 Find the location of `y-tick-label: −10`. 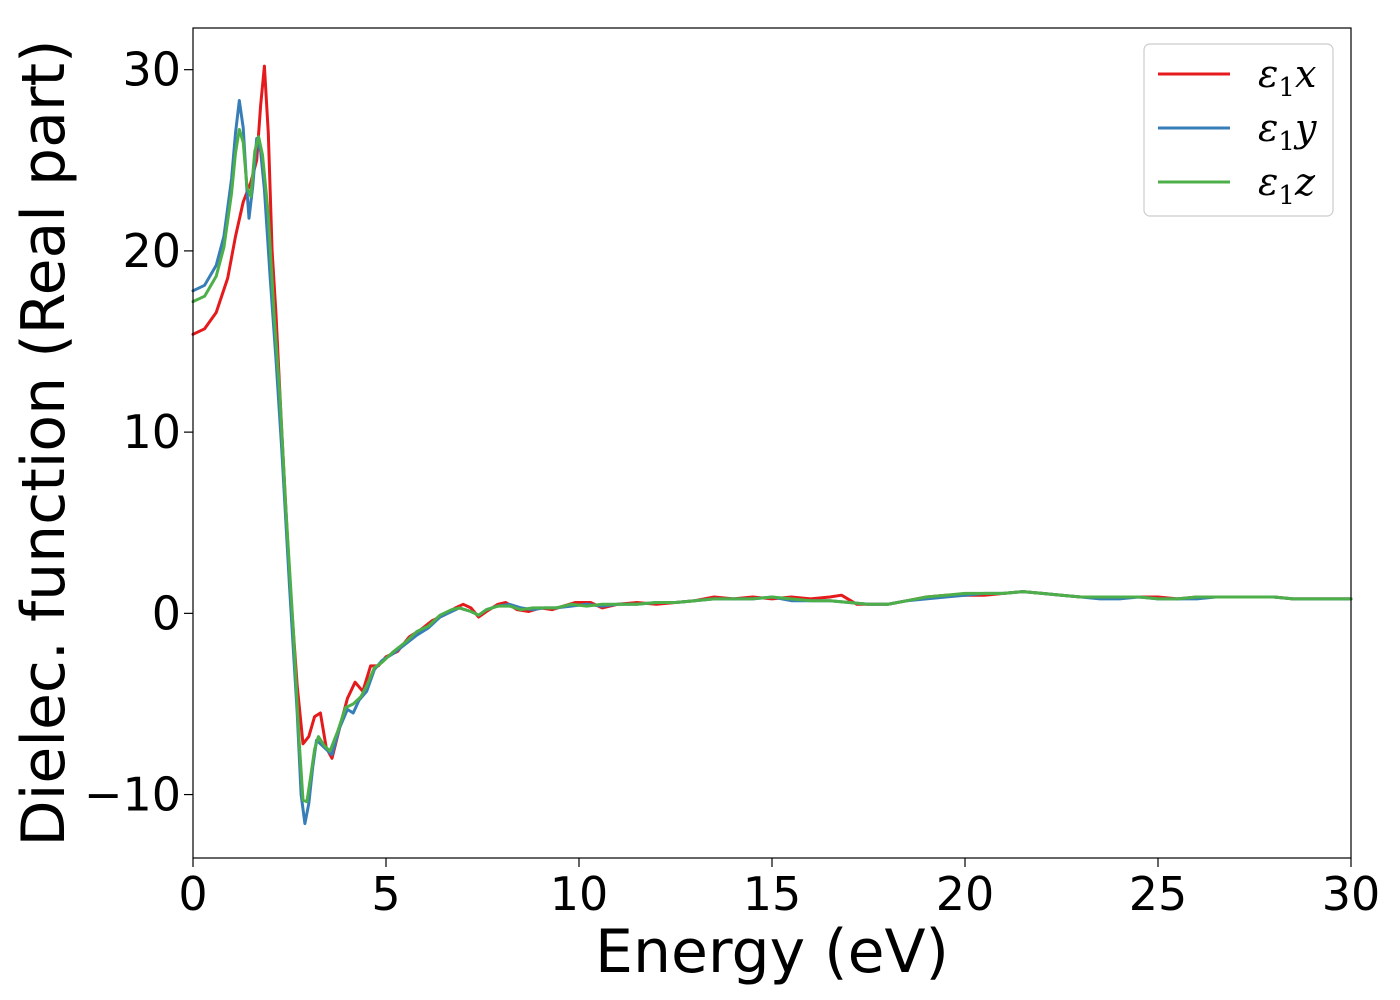

y-tick-label: −10 is located at coordinates (132, 795).